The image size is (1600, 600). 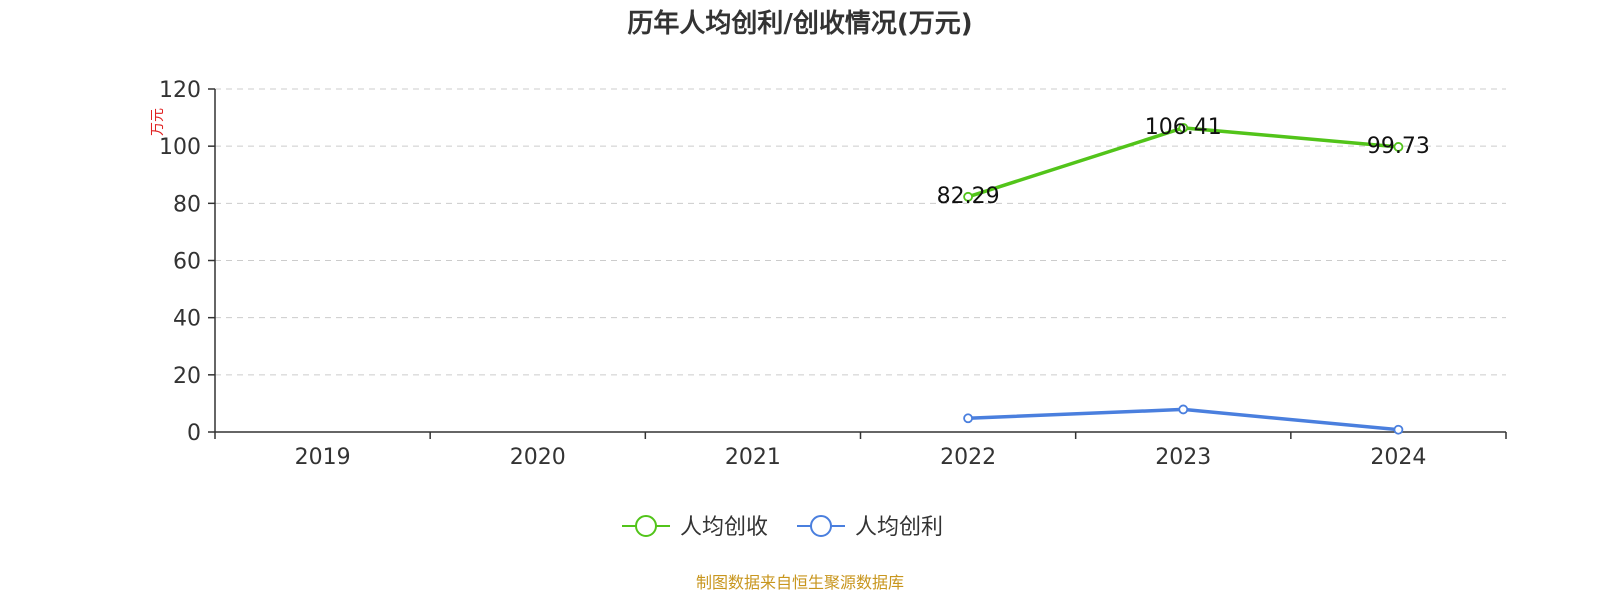 I want to click on y-tick-label: 60, so click(x=187, y=262).